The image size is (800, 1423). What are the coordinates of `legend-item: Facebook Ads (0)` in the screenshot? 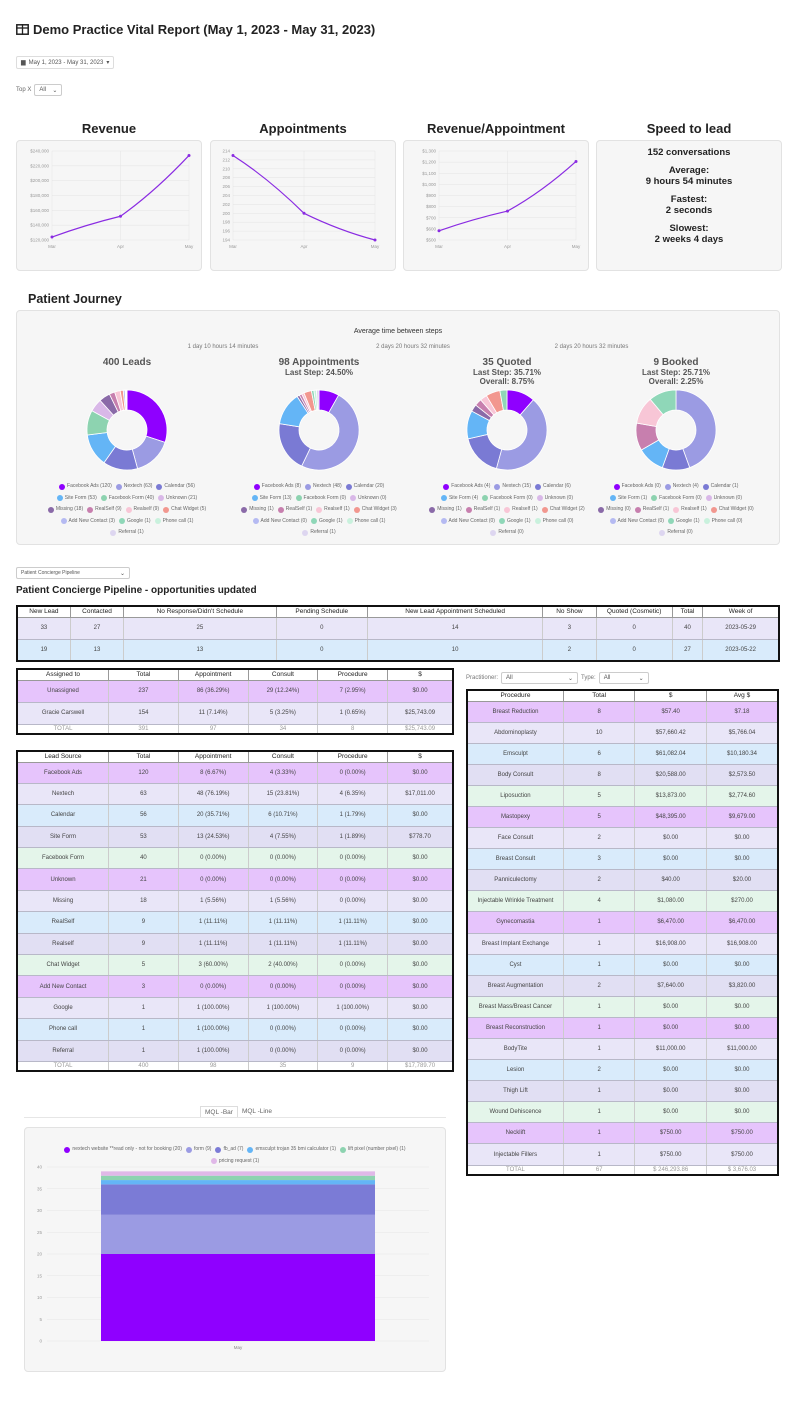 It's located at (637, 486).